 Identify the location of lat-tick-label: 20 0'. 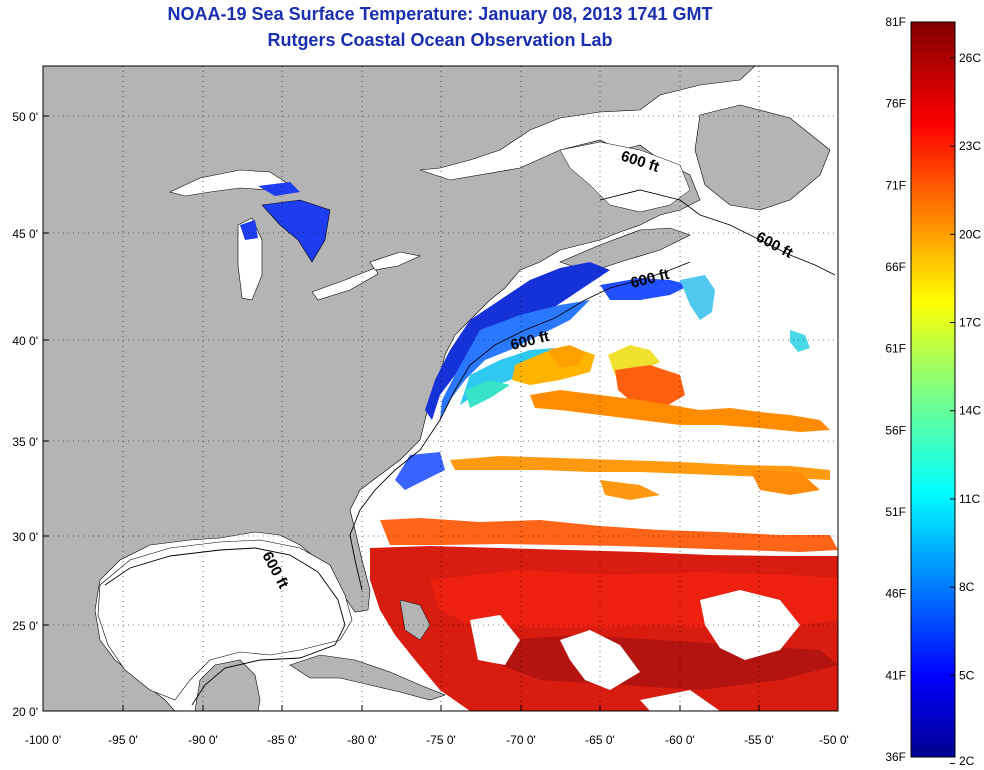
(25, 712).